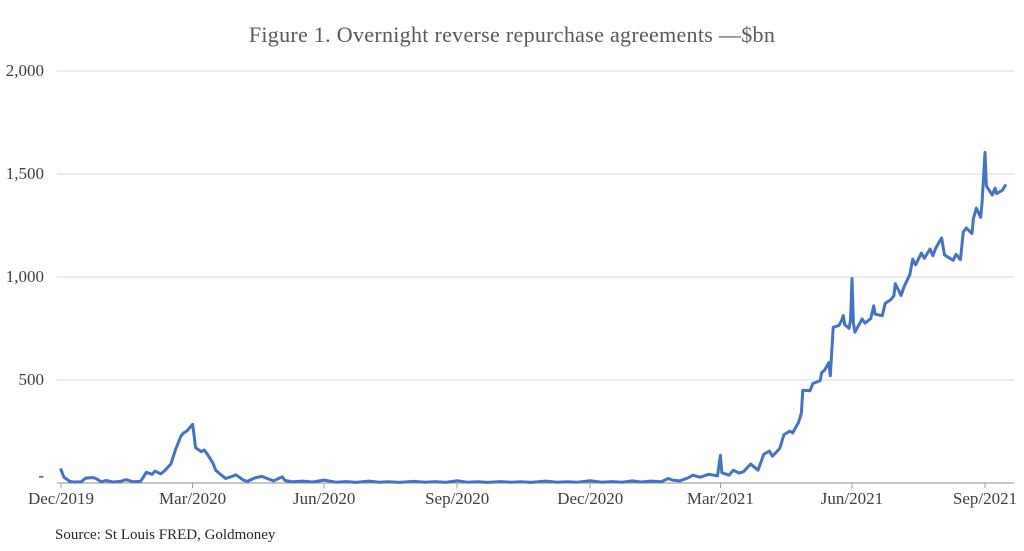 The height and width of the screenshot is (551, 1024). Describe the element at coordinates (24, 70) in the screenshot. I see `y-tick-label: 2,000` at that location.